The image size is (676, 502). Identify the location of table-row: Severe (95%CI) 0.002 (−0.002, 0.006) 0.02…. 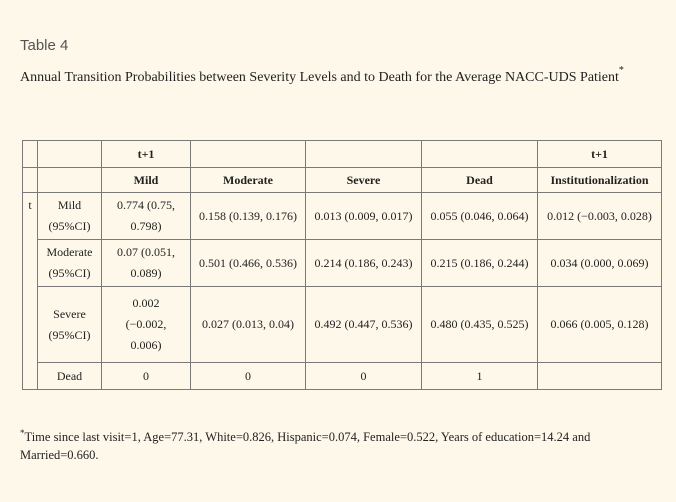
(342, 324).